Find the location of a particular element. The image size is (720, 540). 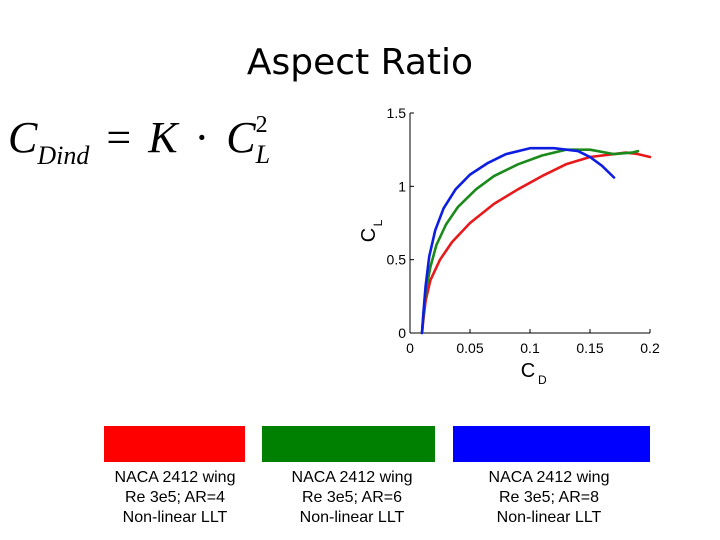

slide-title: Aspect Ratio is located at coordinates (360, 62).